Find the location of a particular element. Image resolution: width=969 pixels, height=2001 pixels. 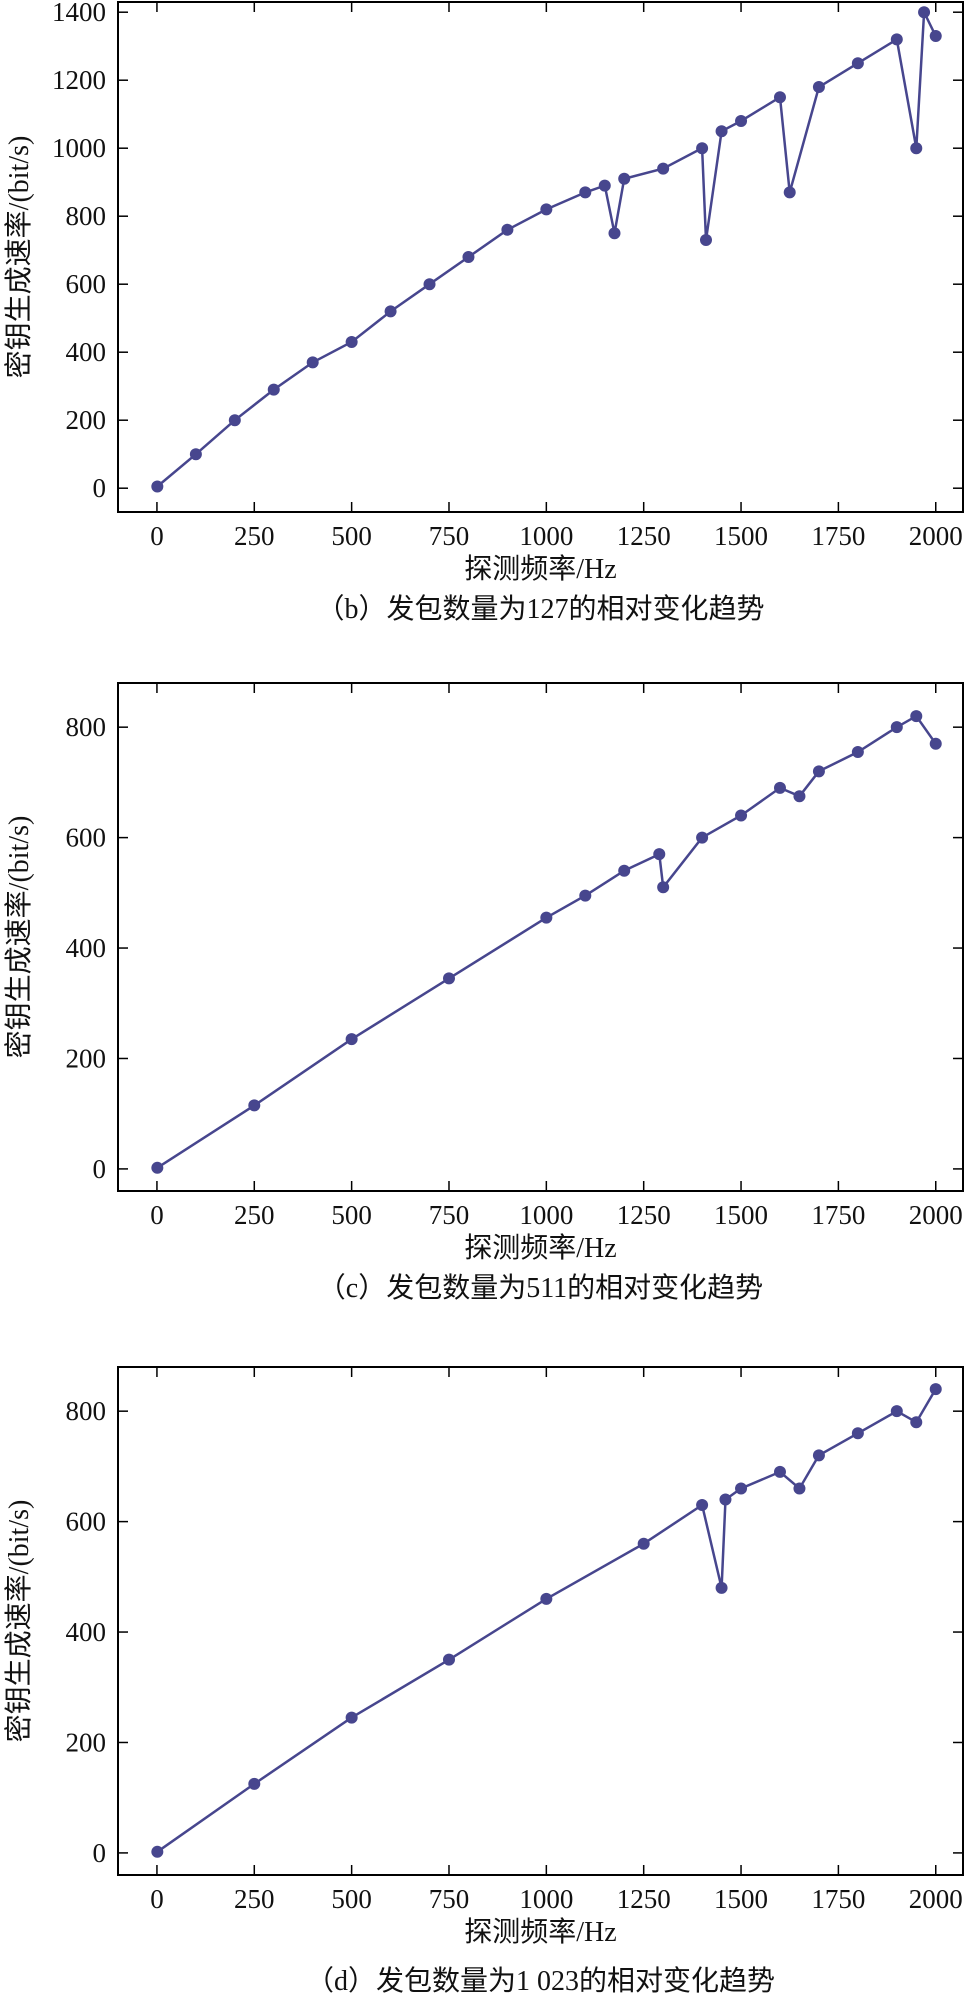

chart-caption: （b）发包数量为127的相对变化趋势 is located at coordinates (540, 609).